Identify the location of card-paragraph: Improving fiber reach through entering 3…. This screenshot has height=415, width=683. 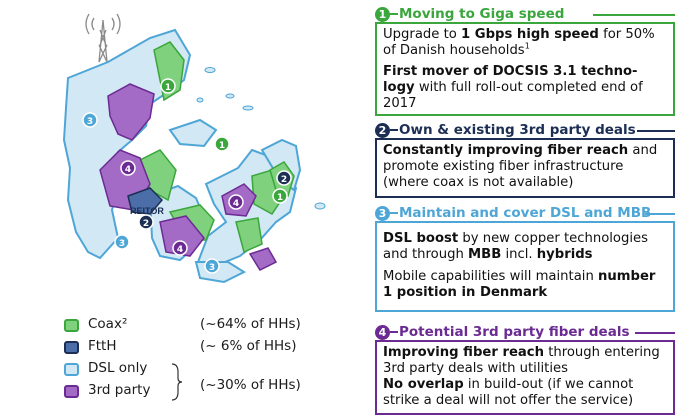
(521, 360).